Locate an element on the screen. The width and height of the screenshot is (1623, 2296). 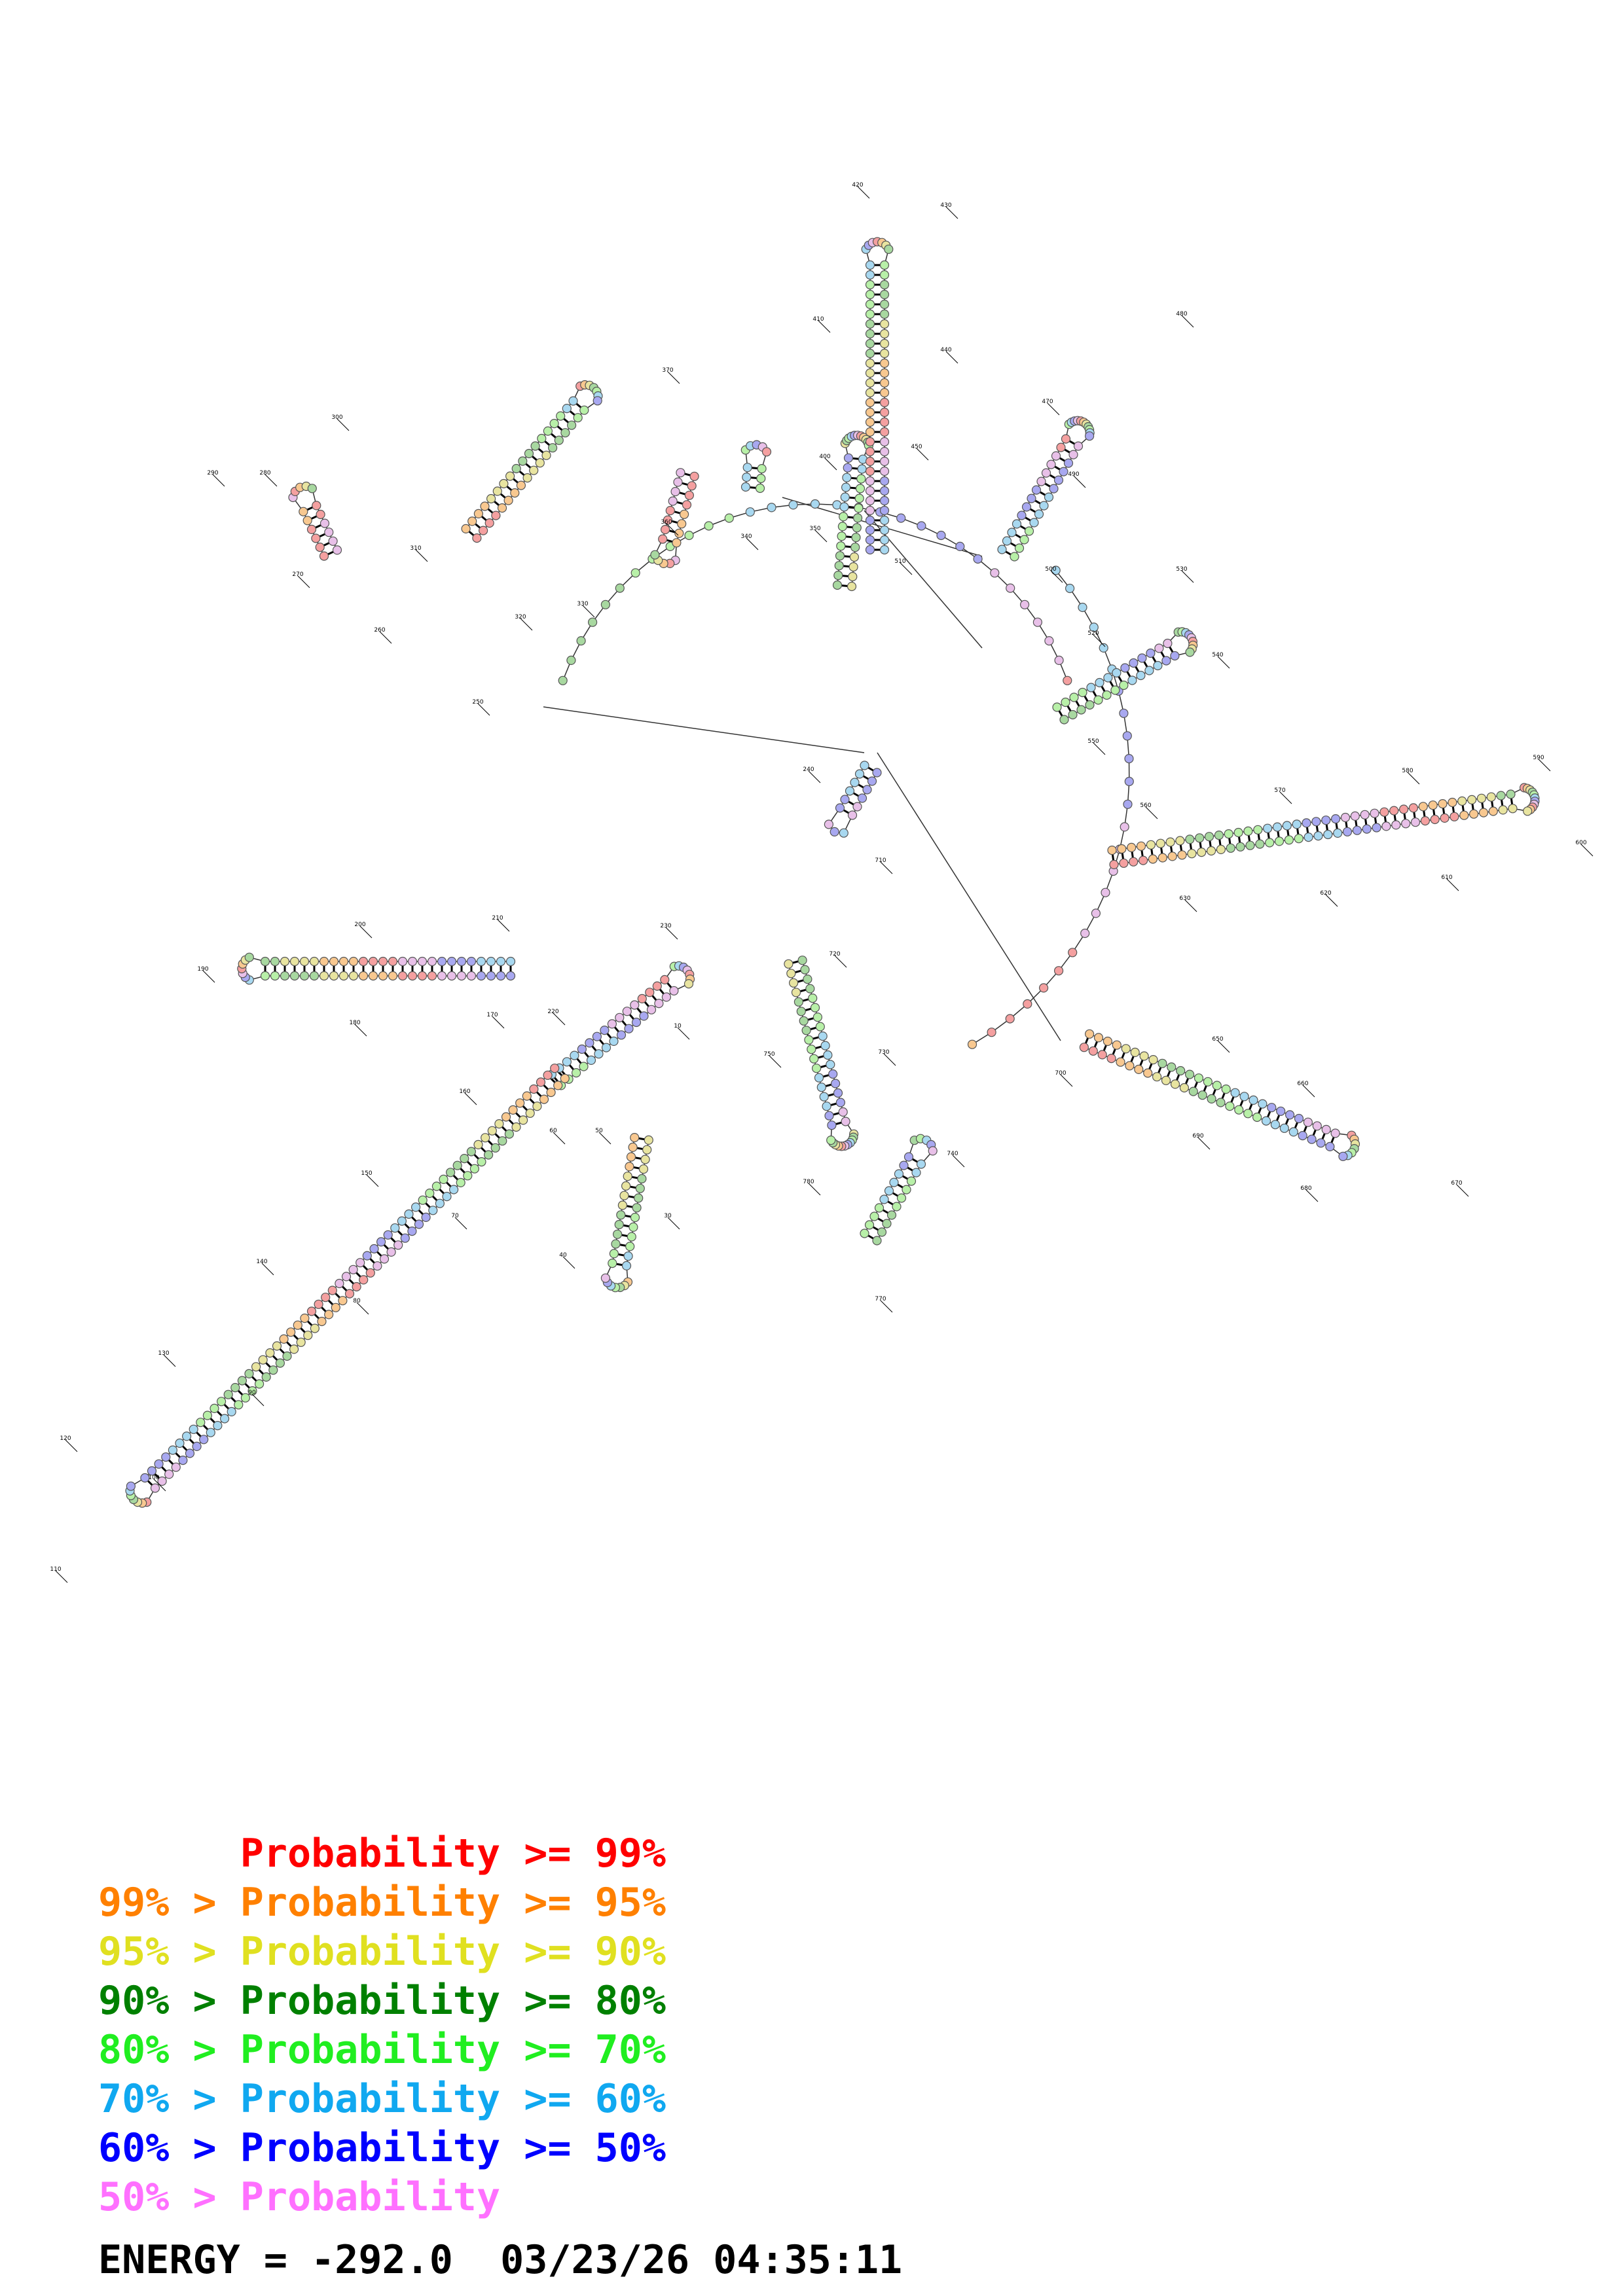
position-label: 620 is located at coordinates (1325, 893).